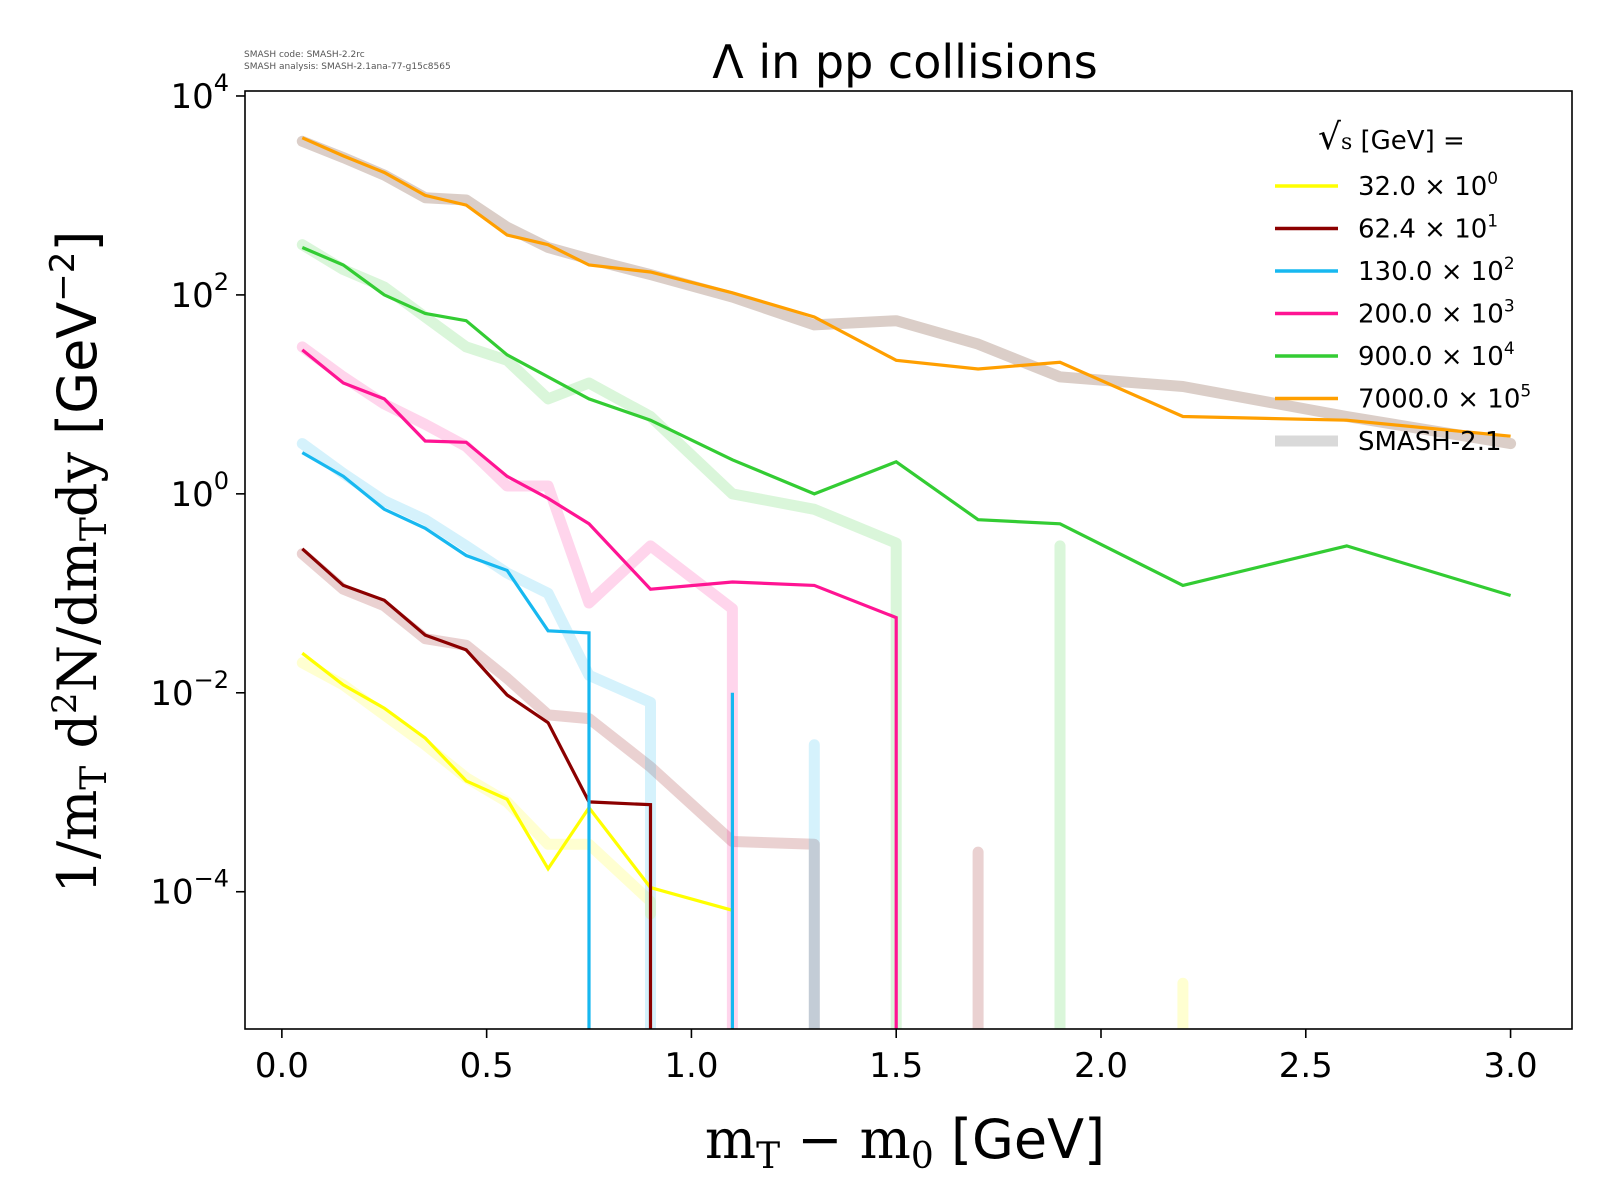  Describe the element at coordinates (1444, 398) in the screenshot. I see `legend-label-6: 7000.0 × 105` at that location.